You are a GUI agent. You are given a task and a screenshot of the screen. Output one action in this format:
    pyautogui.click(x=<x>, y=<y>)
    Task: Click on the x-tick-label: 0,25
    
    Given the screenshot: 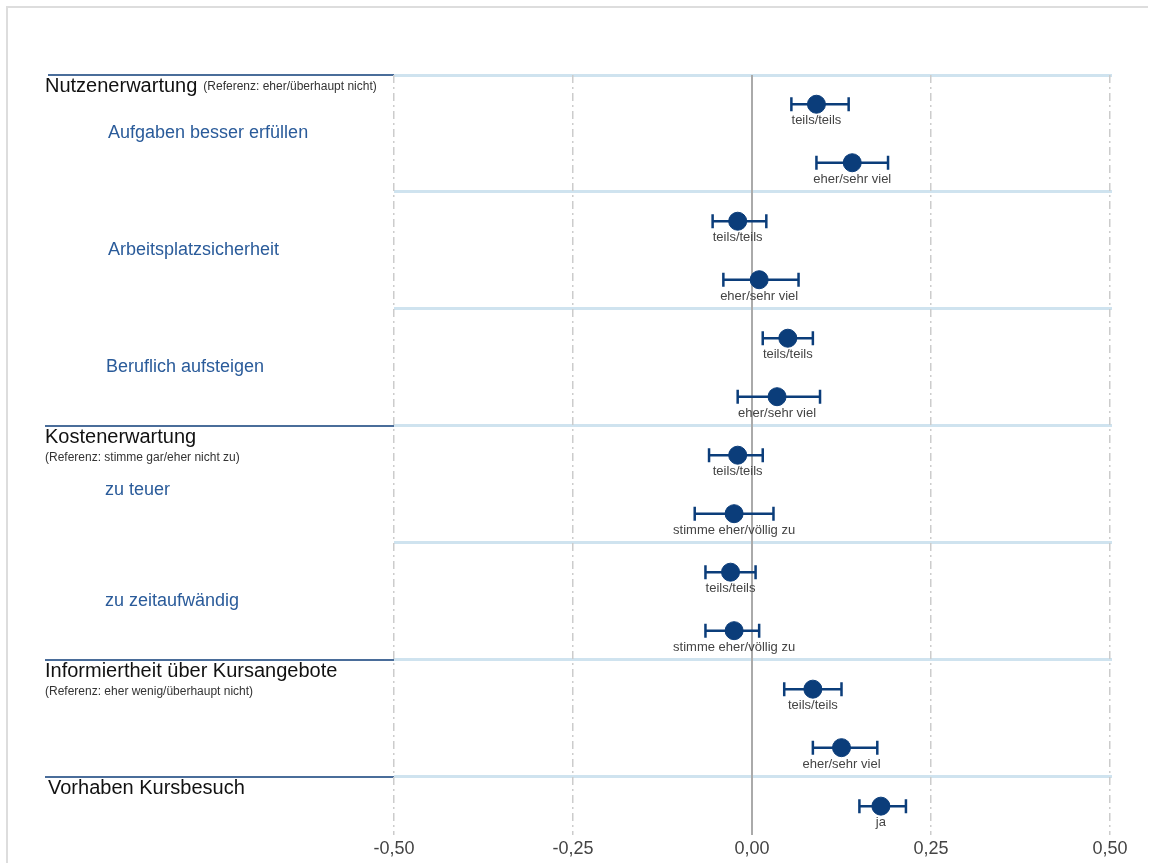 What is the action you would take?
    pyautogui.click(x=931, y=848)
    